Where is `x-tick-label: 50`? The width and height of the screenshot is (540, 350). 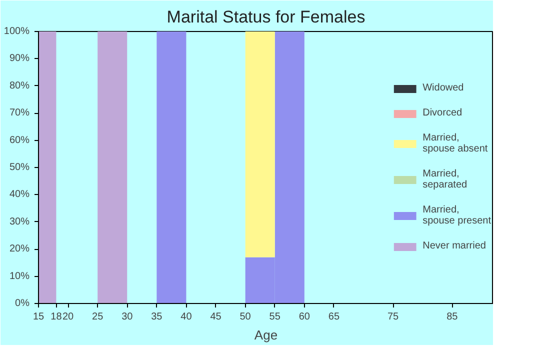
x-tick-label: 50 is located at coordinates (246, 317).